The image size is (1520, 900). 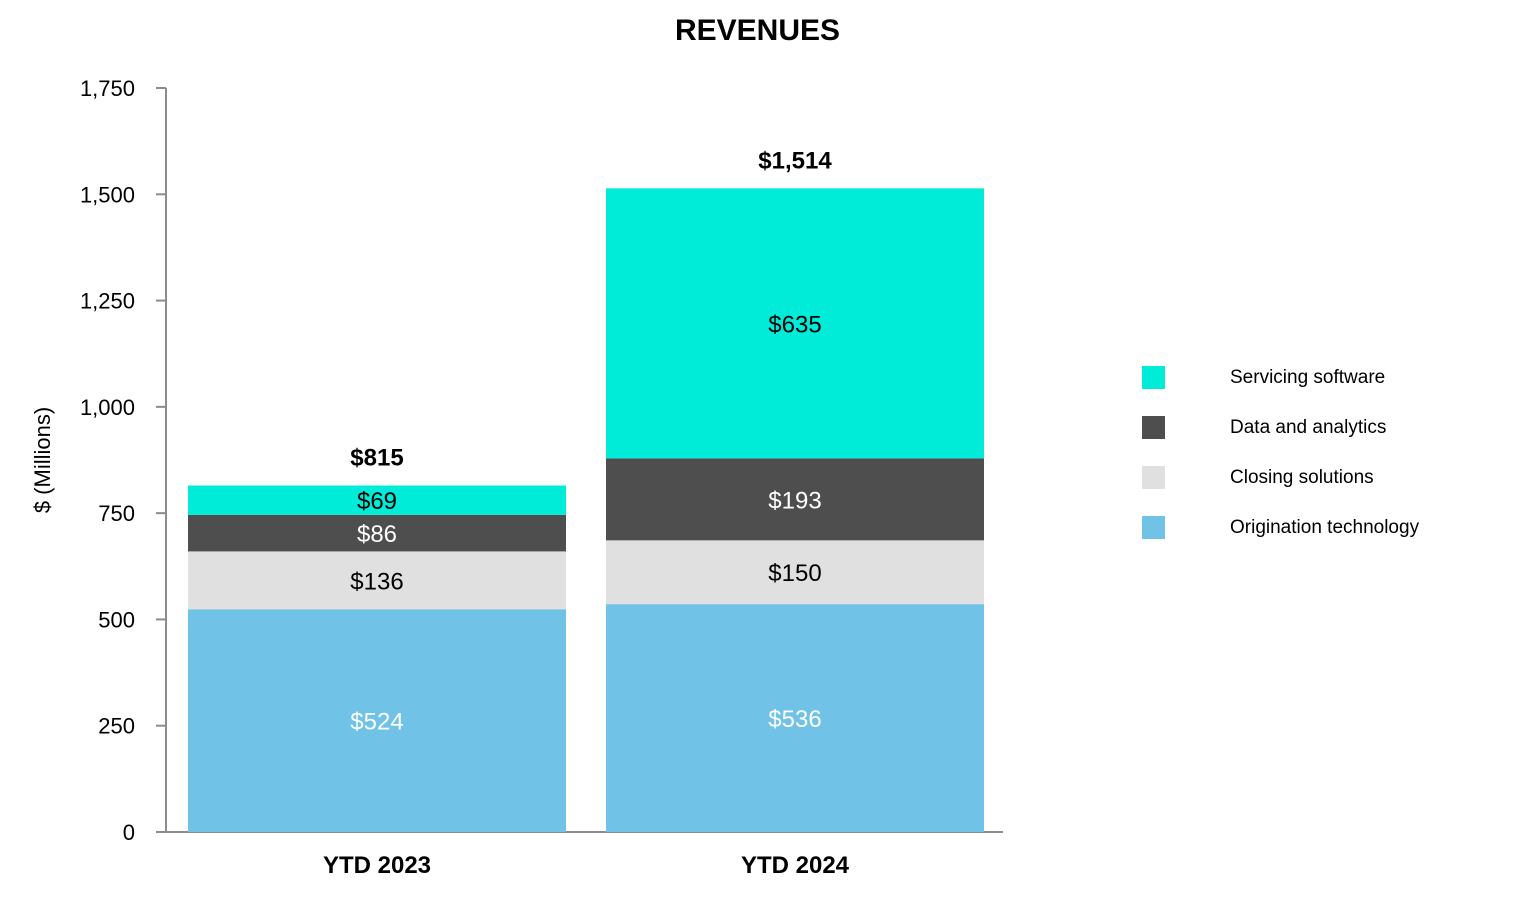 What do you see at coordinates (107, 194) in the screenshot?
I see `y-tick-label: 1,500` at bounding box center [107, 194].